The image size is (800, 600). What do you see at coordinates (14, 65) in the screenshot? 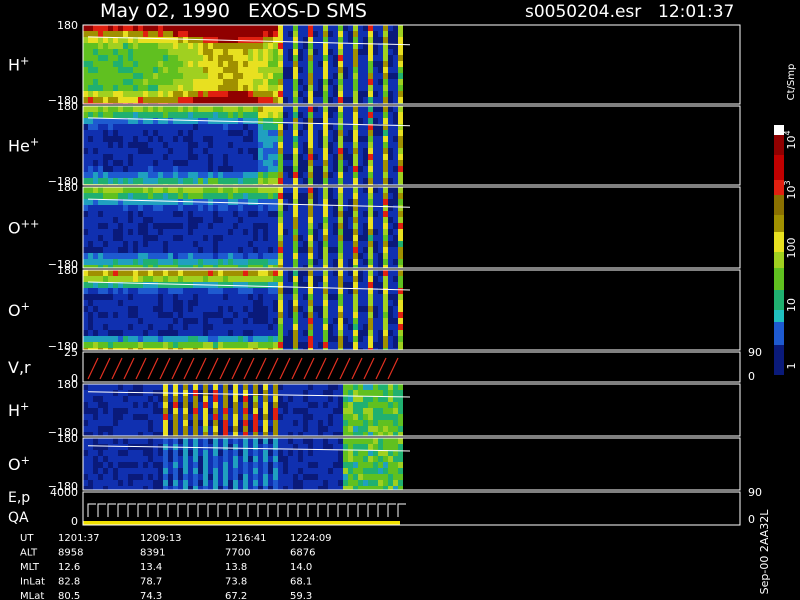
I see `panel-label-base: H` at bounding box center [14, 65].